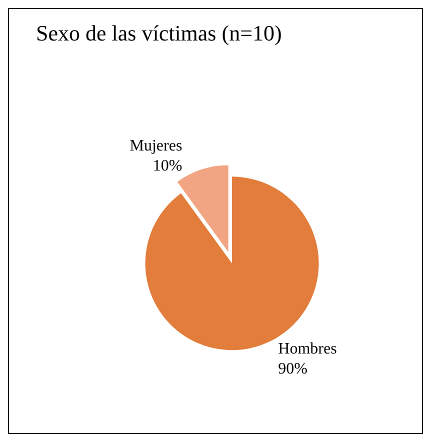 Image resolution: width=435 pixels, height=446 pixels. Describe the element at coordinates (156, 146) in the screenshot. I see `slice-label: Mujeres` at that location.